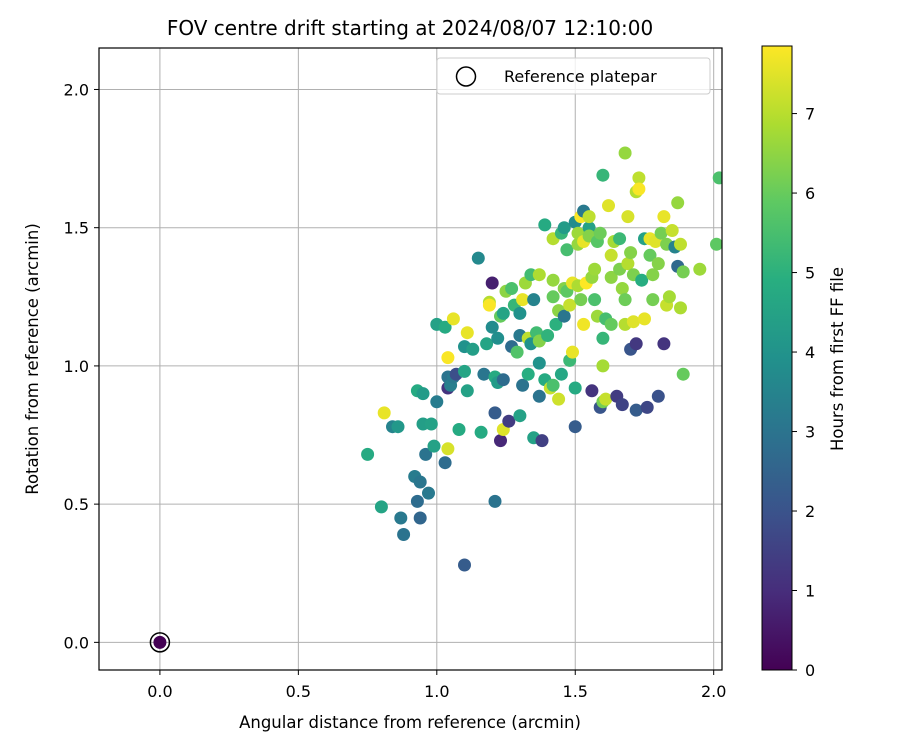 The height and width of the screenshot is (750, 900). Describe the element at coordinates (76, 89) in the screenshot. I see `y-tick-label: 2.0` at that location.